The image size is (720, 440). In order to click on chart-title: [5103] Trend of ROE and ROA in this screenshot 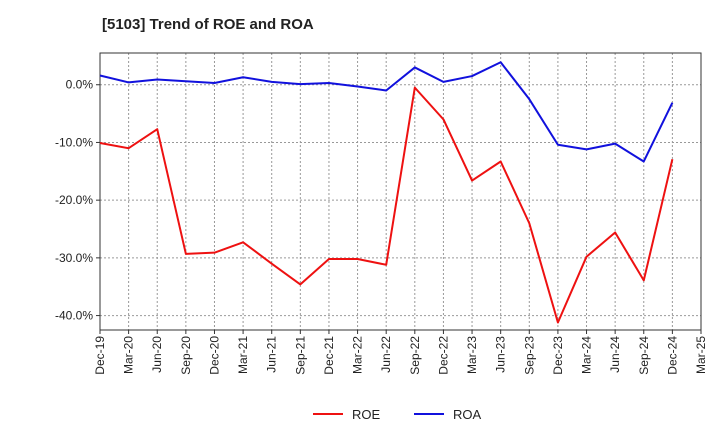, I will do `click(208, 24)`.